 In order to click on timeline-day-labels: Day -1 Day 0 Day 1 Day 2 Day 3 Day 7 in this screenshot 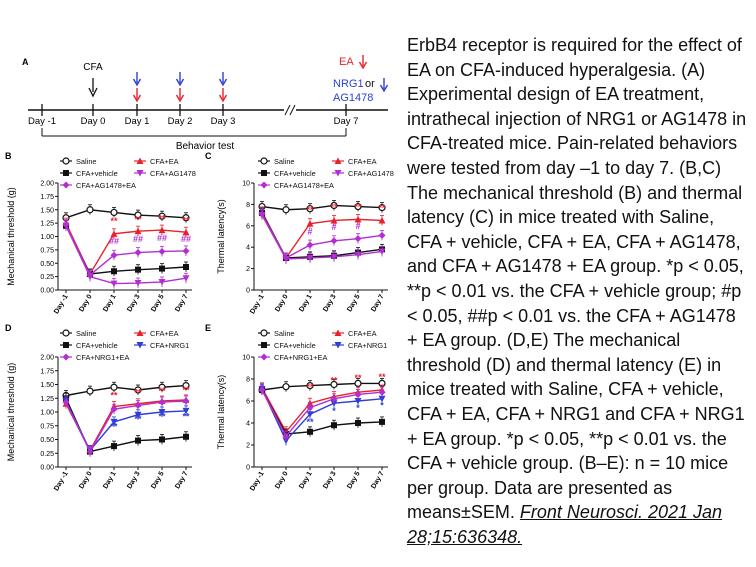, I will do `click(193, 121)`.